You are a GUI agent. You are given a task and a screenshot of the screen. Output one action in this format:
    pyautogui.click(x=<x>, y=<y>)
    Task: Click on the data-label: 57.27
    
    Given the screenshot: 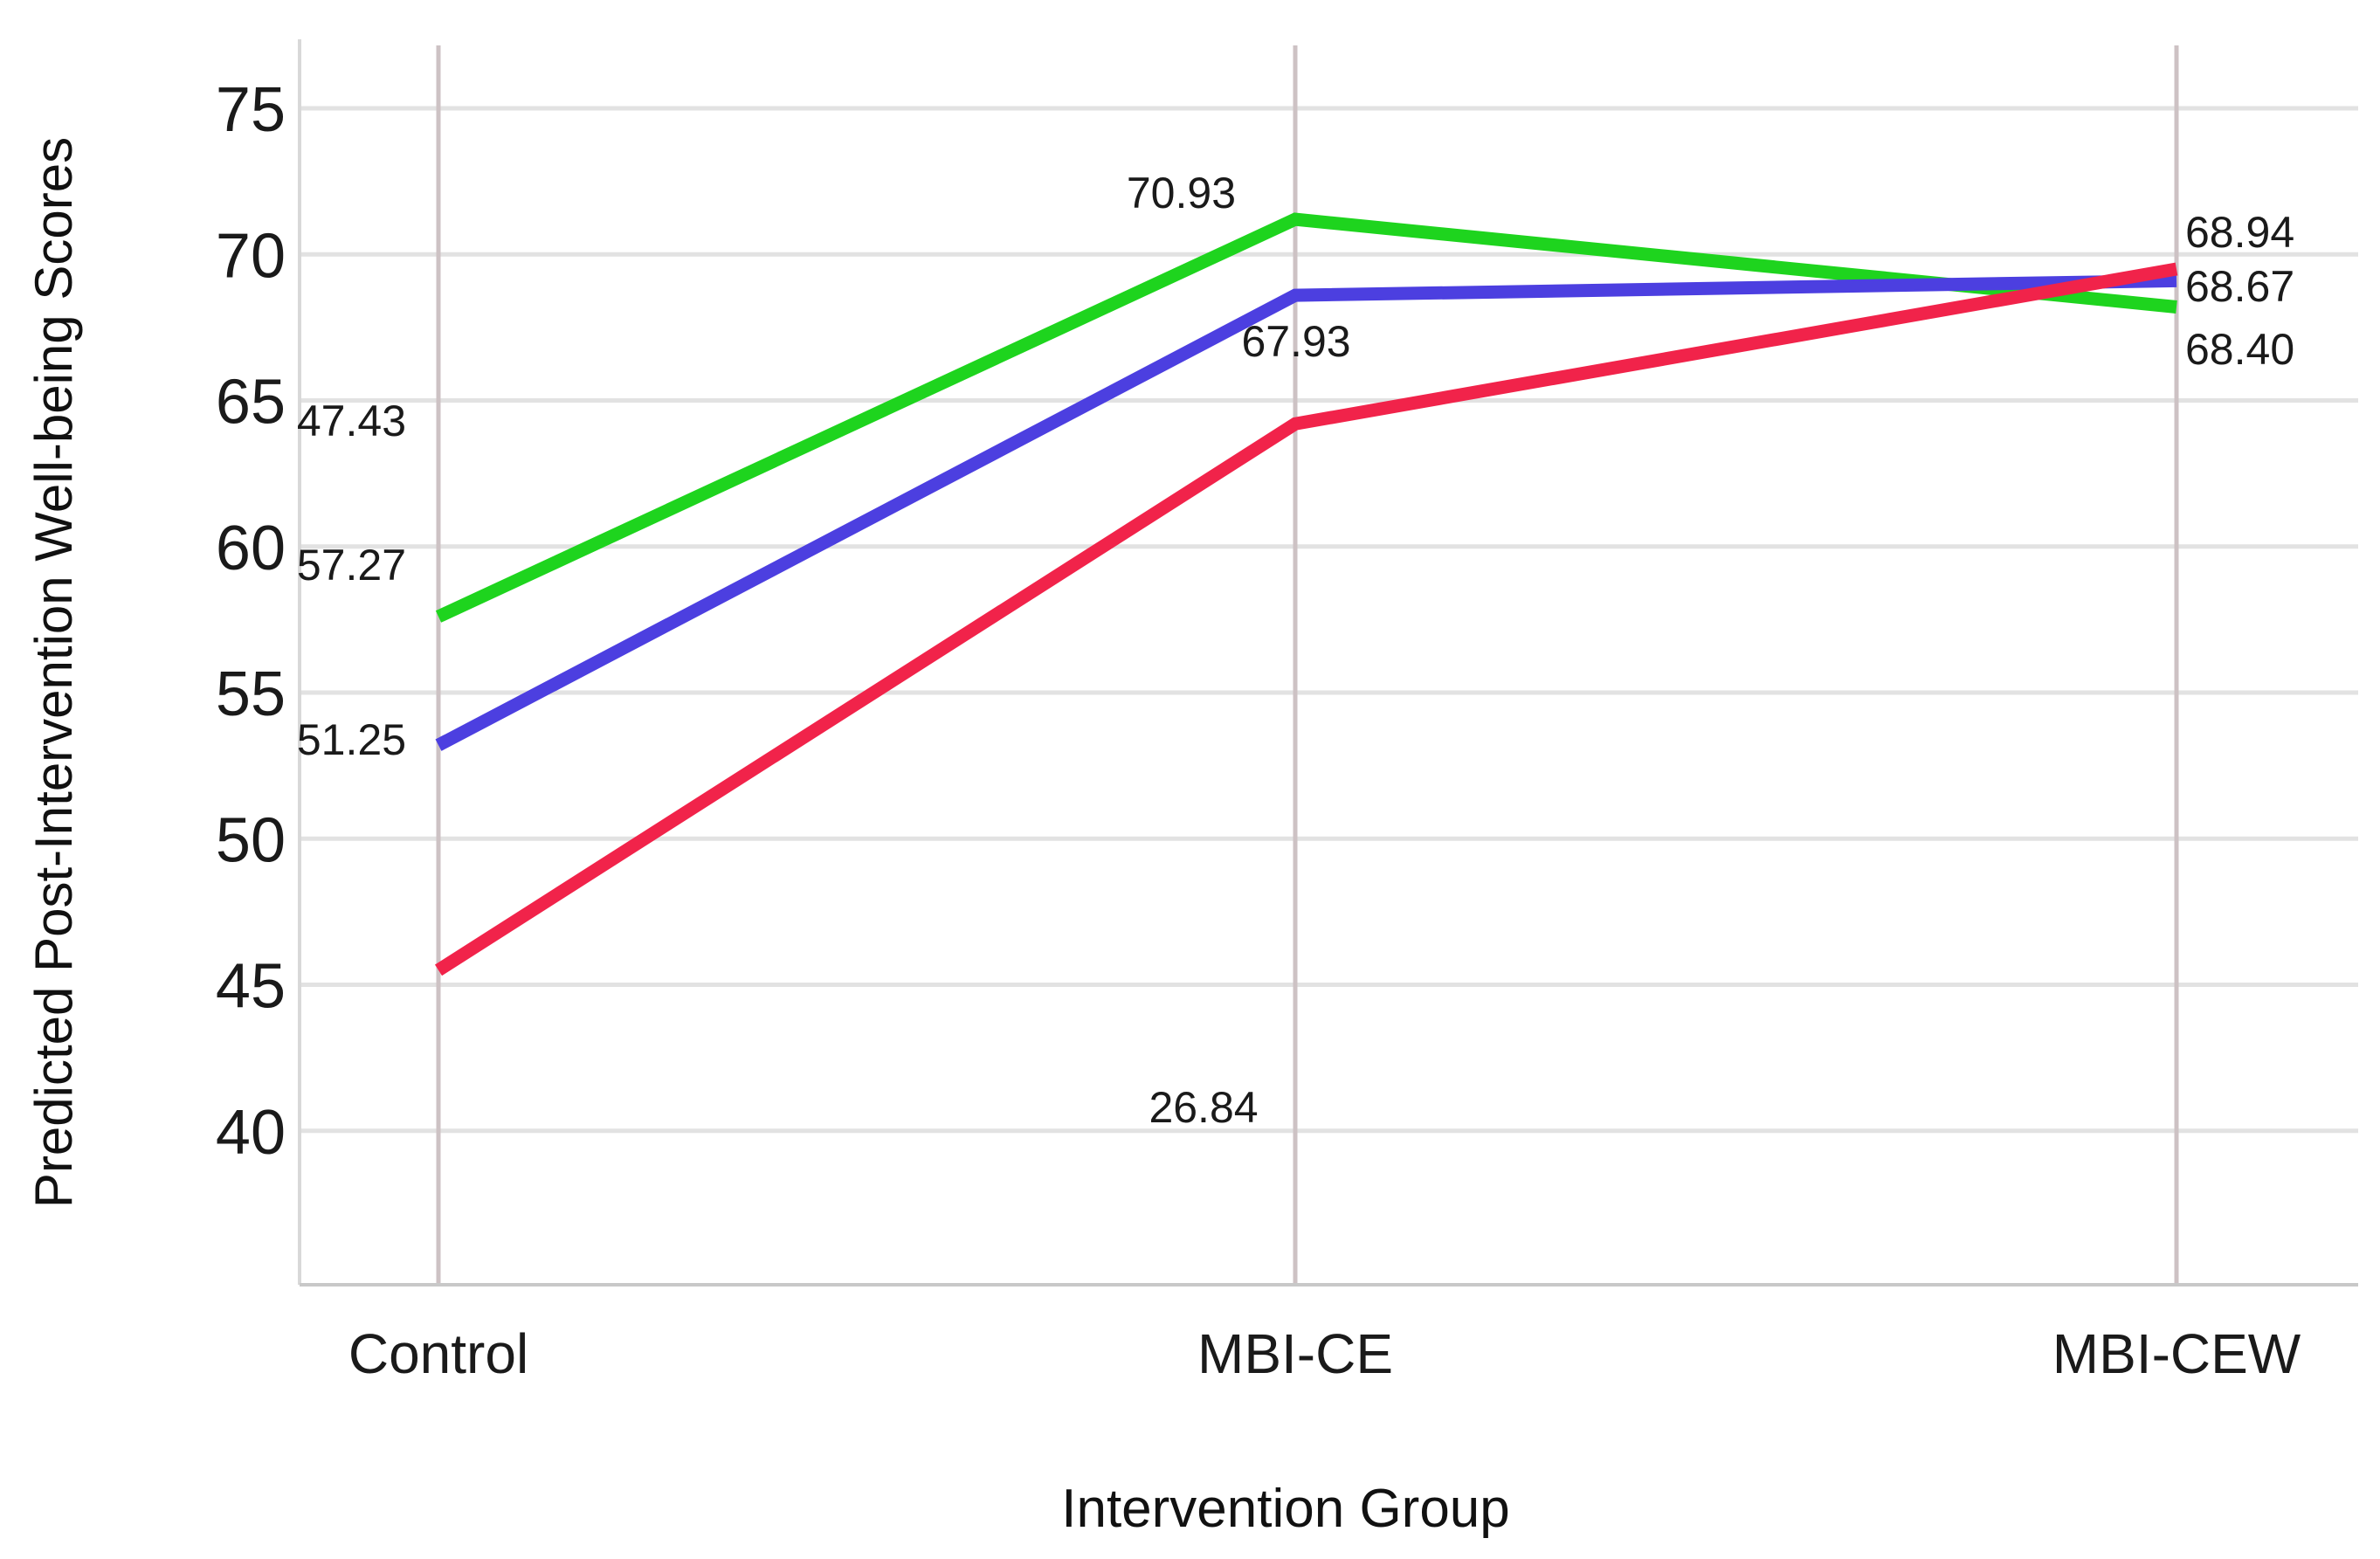 What is the action you would take?
    pyautogui.click(x=351, y=566)
    